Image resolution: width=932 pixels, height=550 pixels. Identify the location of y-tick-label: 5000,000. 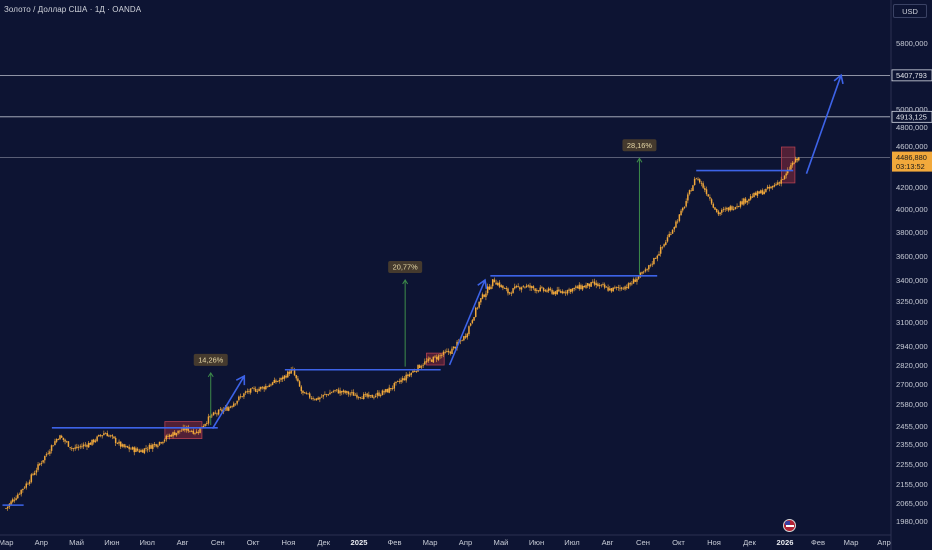
(912, 109).